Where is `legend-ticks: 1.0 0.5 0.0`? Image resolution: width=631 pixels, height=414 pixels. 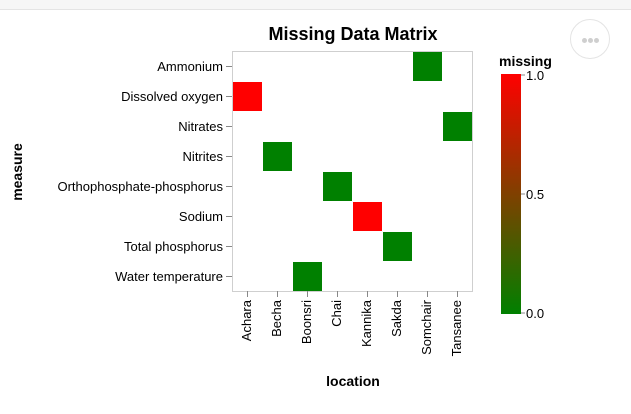 legend-ticks: 1.0 0.5 0.0 is located at coordinates (532, 194).